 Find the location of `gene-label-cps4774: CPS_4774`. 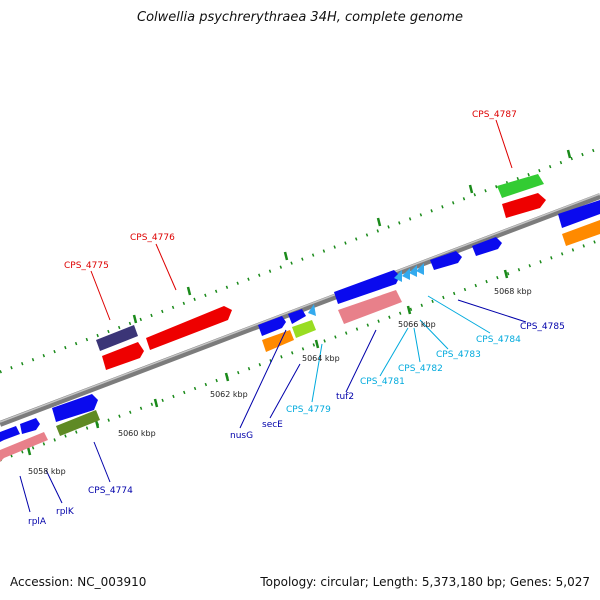

gene-label-cps4774: CPS_4774 is located at coordinates (110, 491).